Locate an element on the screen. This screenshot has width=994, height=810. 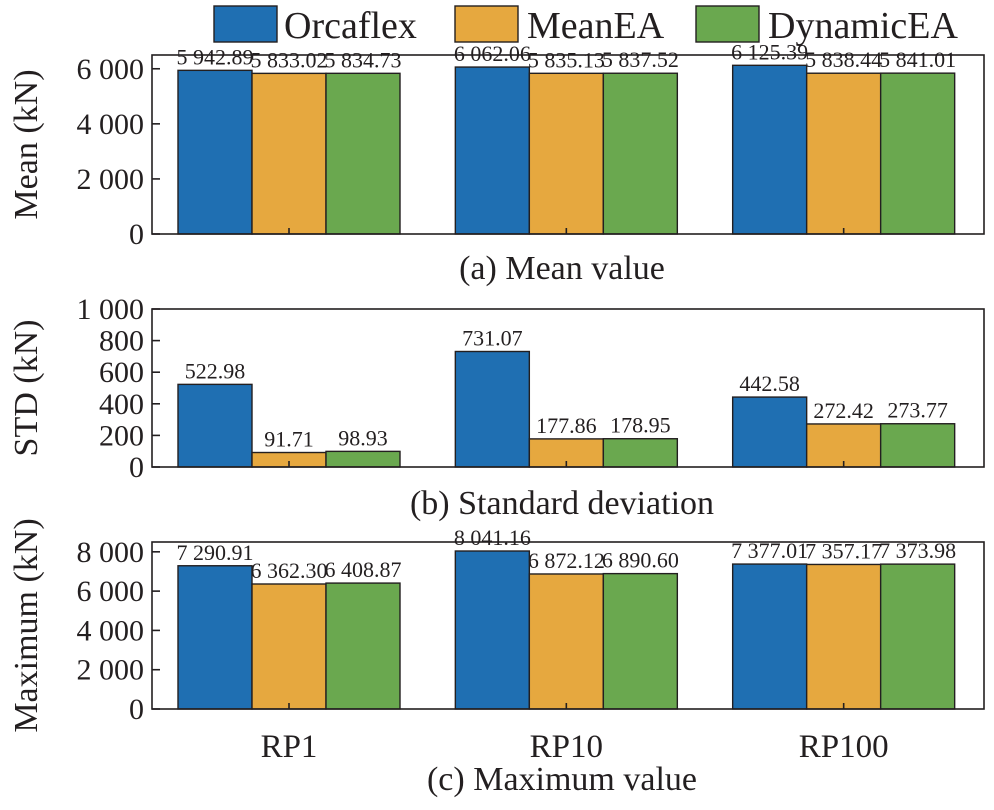
legend-label-meanea: MeanEA is located at coordinates (596, 26).